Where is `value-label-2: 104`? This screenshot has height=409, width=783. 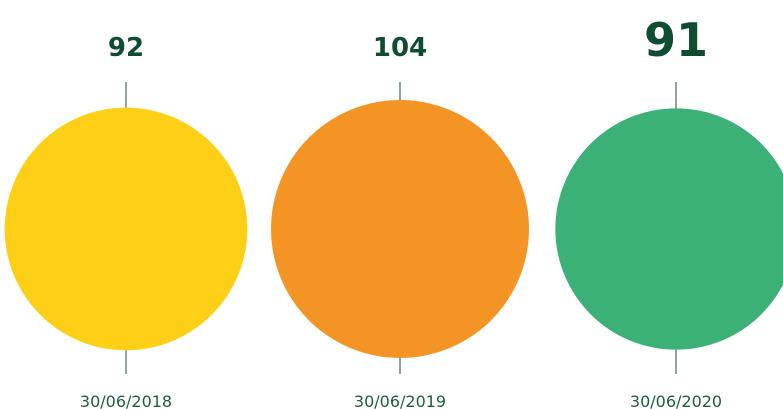
value-label-2: 104 is located at coordinates (400, 48).